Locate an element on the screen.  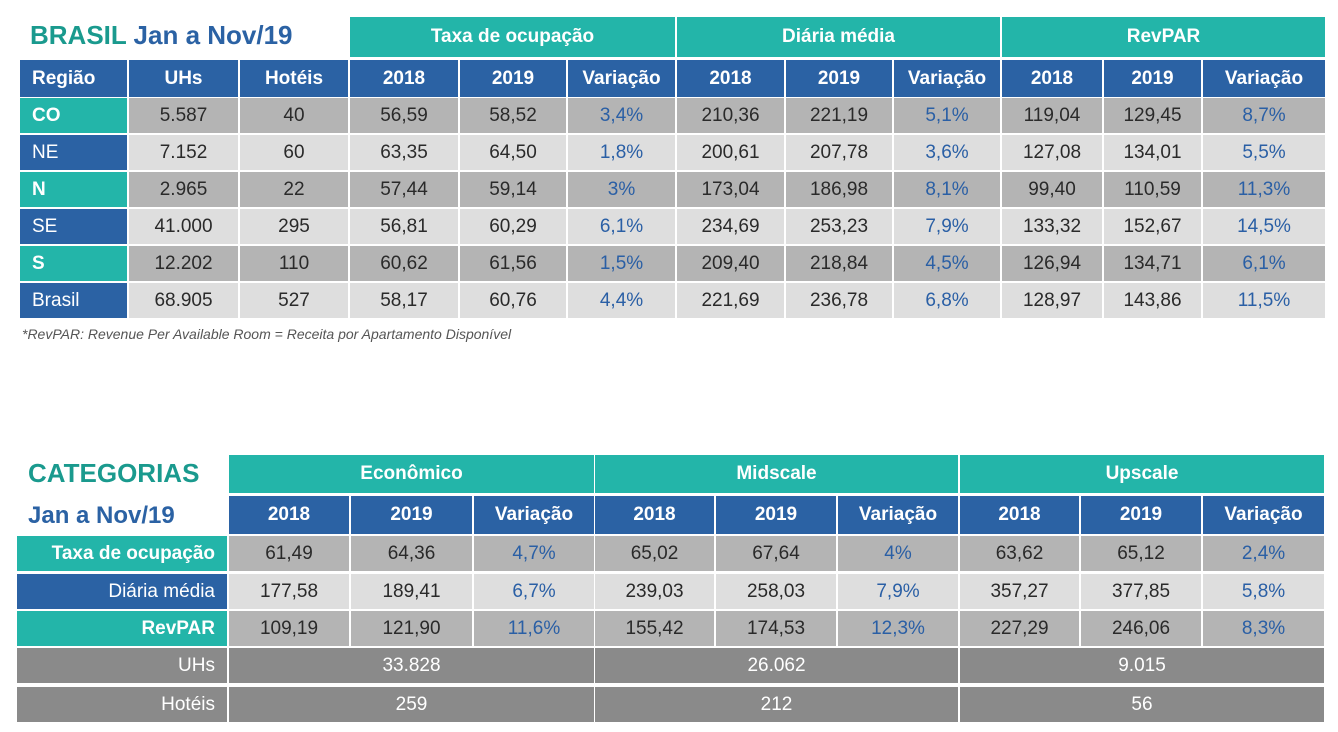
table-cell: 121,90 is located at coordinates (411, 628).